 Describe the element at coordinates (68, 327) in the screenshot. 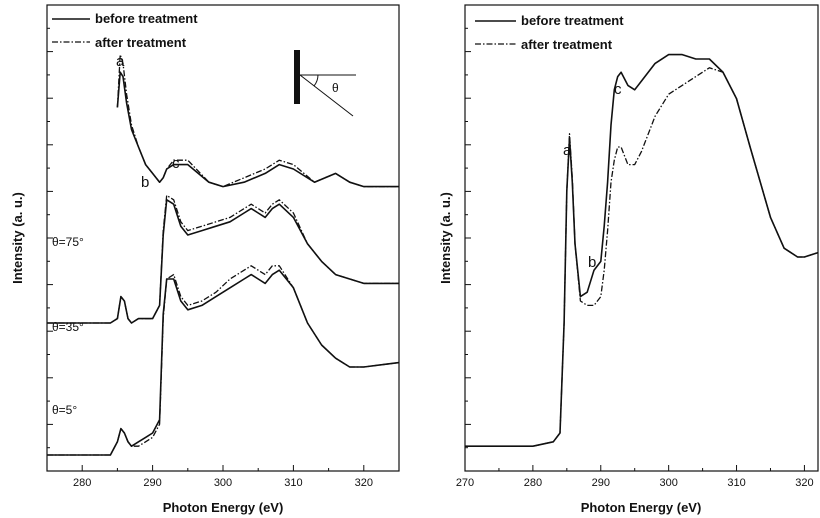

I see `angle-label-35: θ=35°` at that location.